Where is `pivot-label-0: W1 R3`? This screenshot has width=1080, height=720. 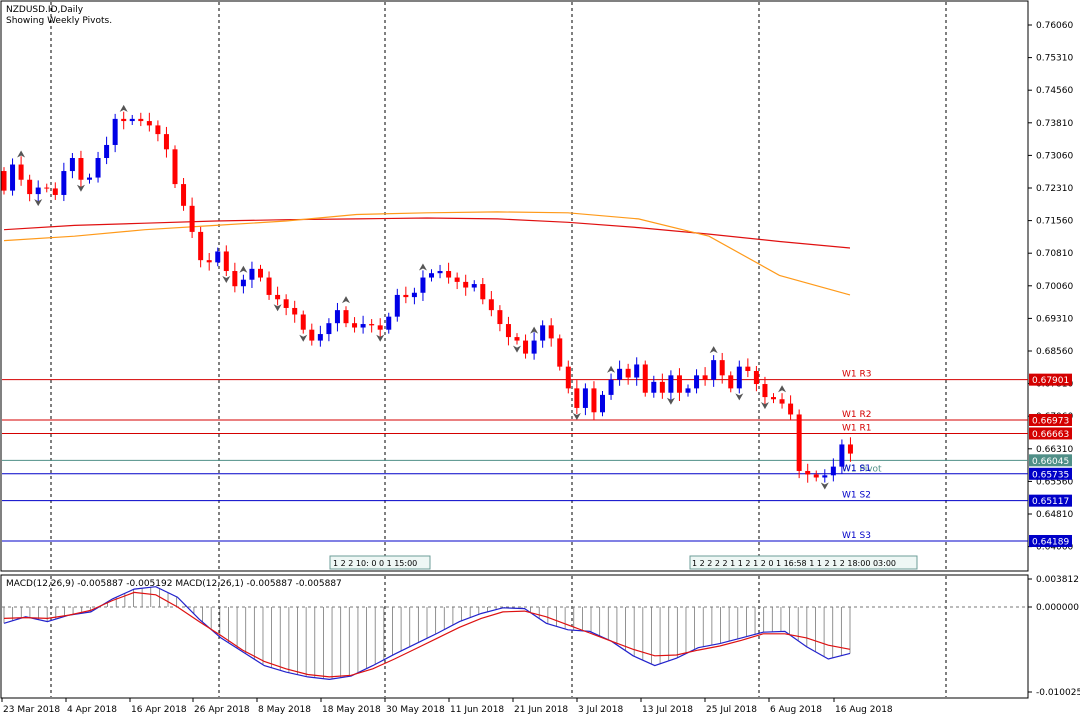 pivot-label-0: W1 R3 is located at coordinates (856, 375).